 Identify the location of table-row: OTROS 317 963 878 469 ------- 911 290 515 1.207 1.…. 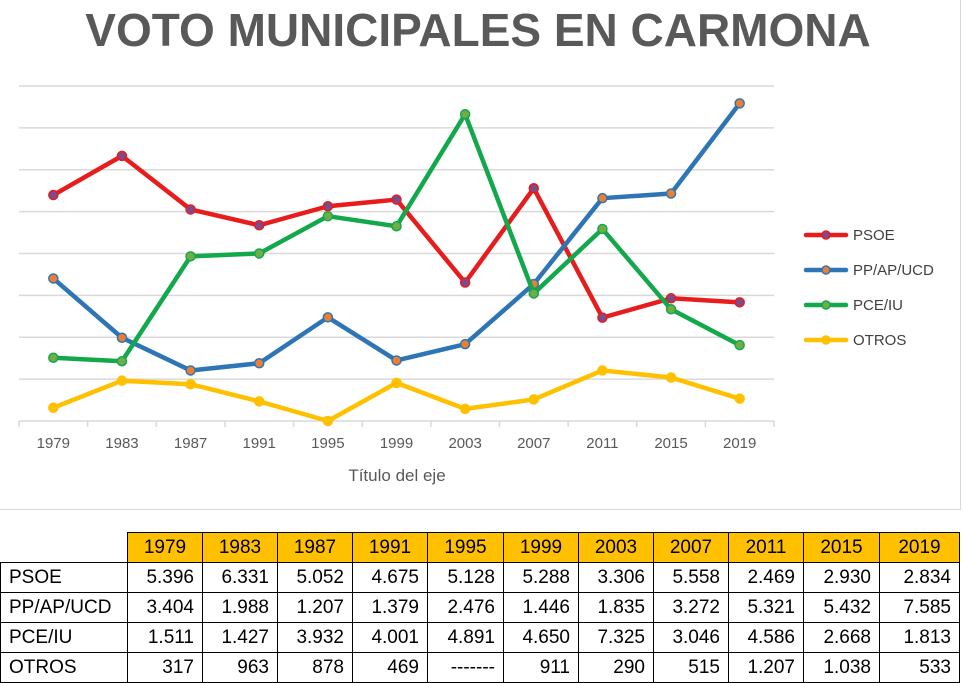
(480, 667).